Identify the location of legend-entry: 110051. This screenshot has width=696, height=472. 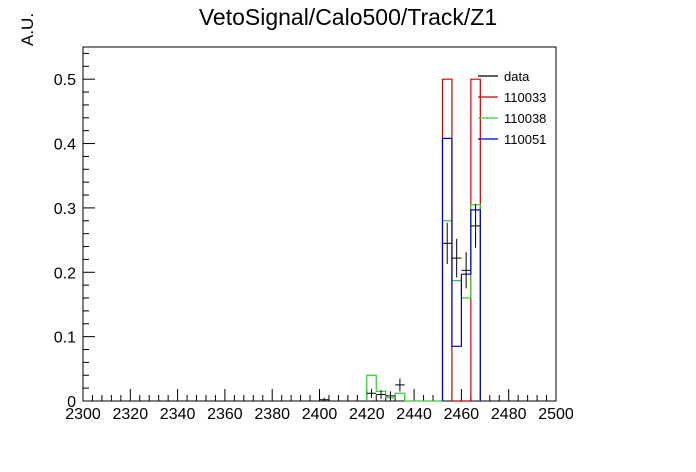
(525, 139).